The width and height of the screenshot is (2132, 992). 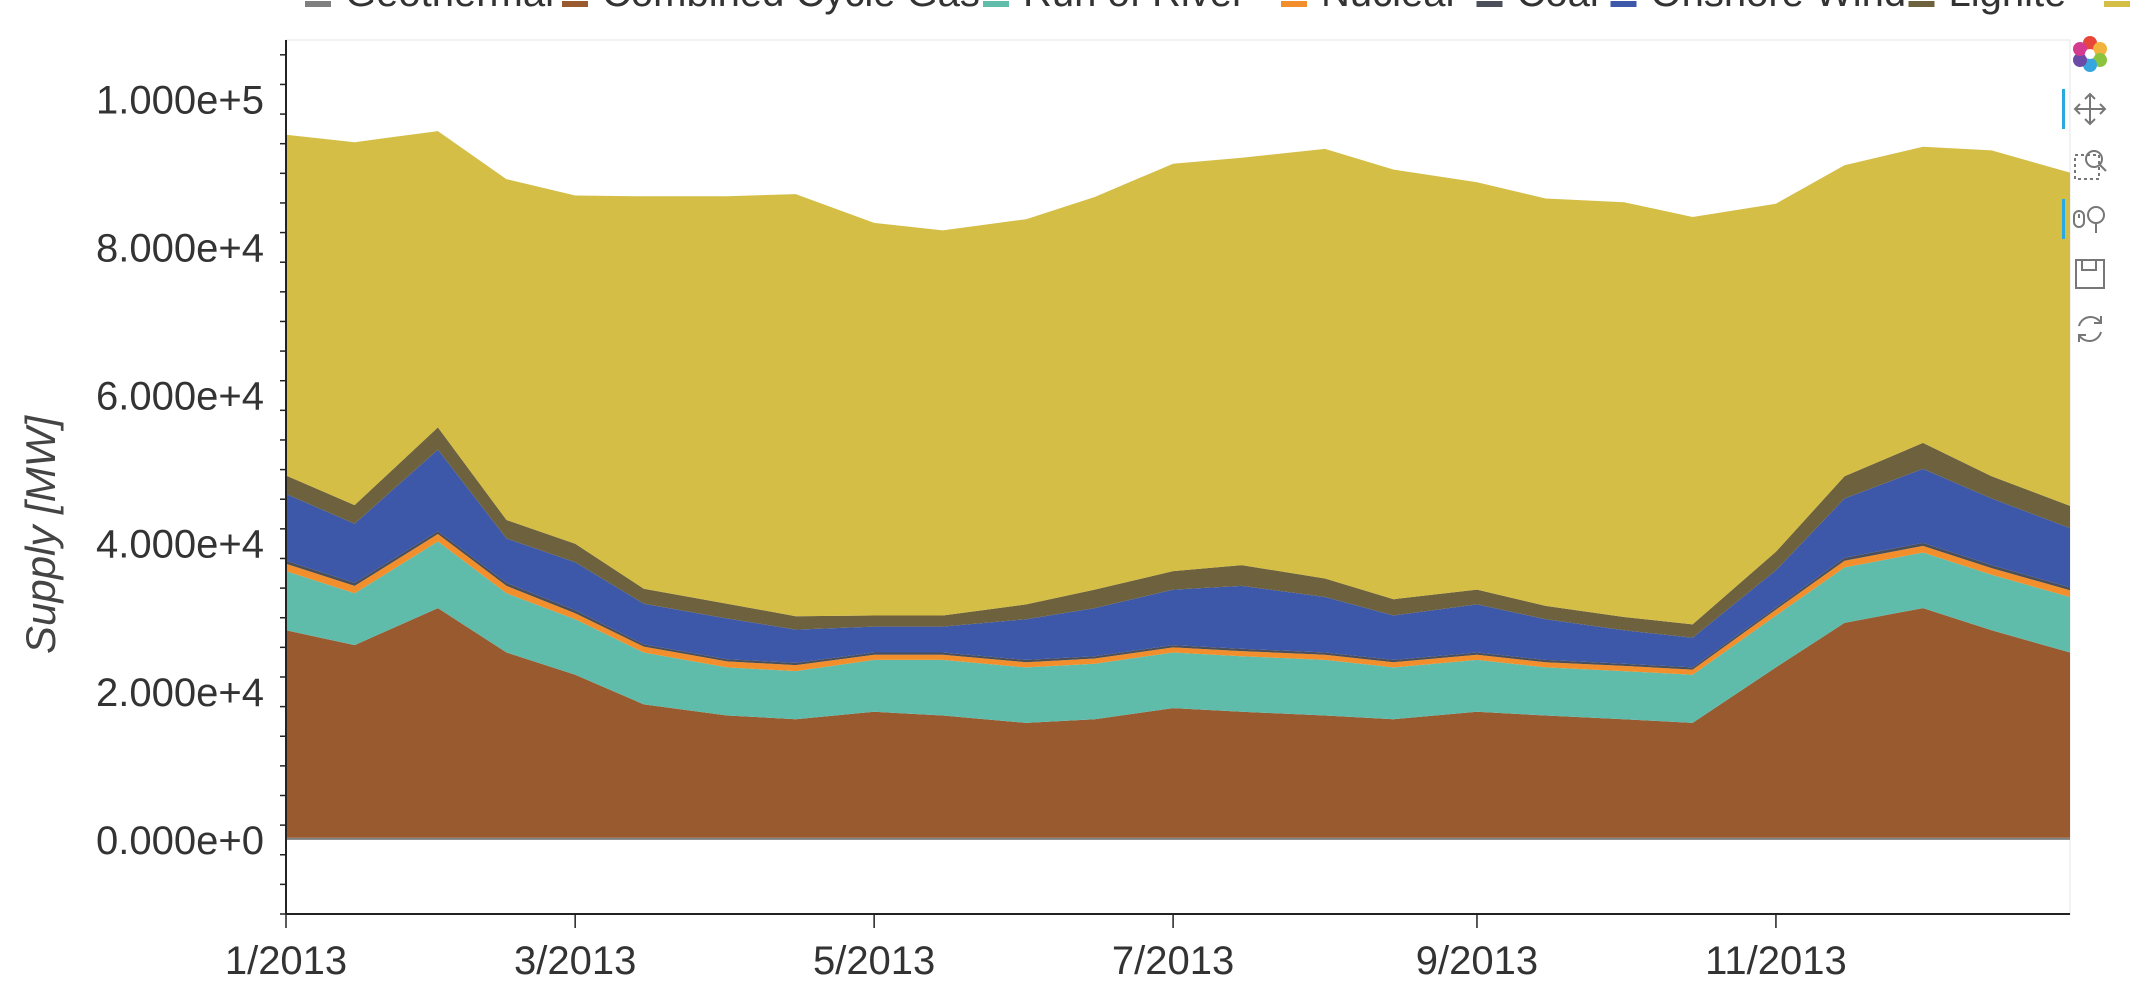 I want to click on legend-label: Onshore Wind, so click(x=1779, y=7).